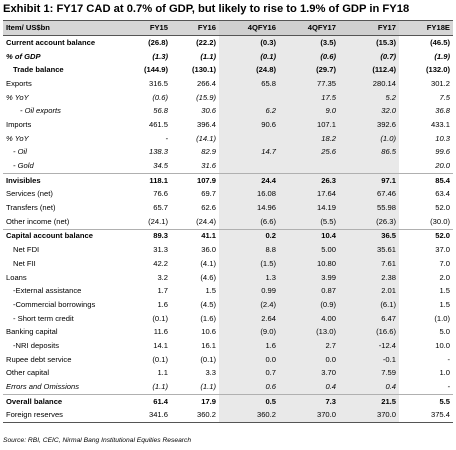  I want to click on cell-value: 1.6, so click(162, 304).